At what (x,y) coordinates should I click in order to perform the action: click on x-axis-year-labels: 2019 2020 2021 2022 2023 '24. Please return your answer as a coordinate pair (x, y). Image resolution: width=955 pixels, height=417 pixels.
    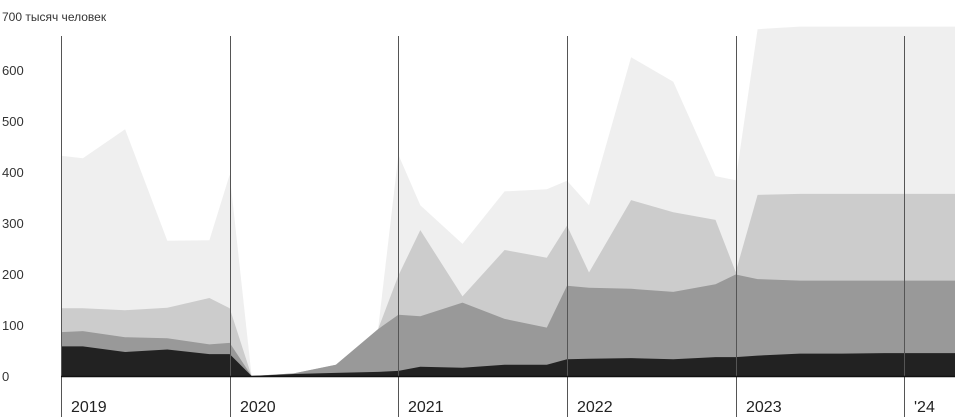
    Looking at the image, I should click on (503, 407).